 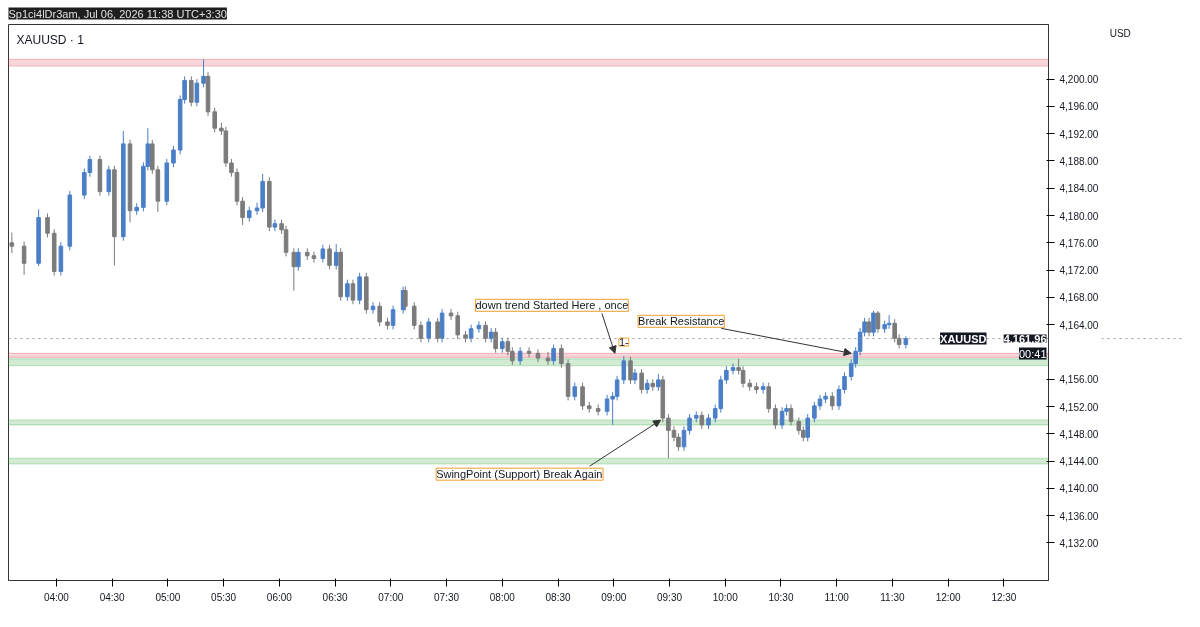 I want to click on x-tick-label: 11:30, so click(x=893, y=597).